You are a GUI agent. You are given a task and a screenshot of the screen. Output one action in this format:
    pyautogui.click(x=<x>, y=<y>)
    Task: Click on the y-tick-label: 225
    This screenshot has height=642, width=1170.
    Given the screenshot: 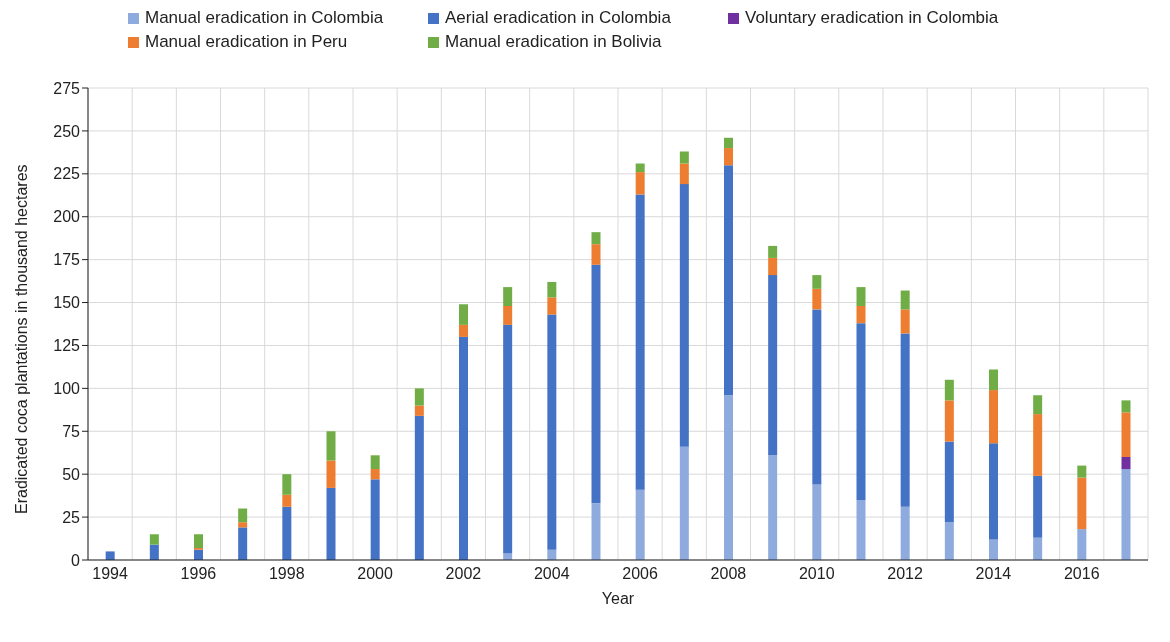 What is the action you would take?
    pyautogui.click(x=67, y=174)
    